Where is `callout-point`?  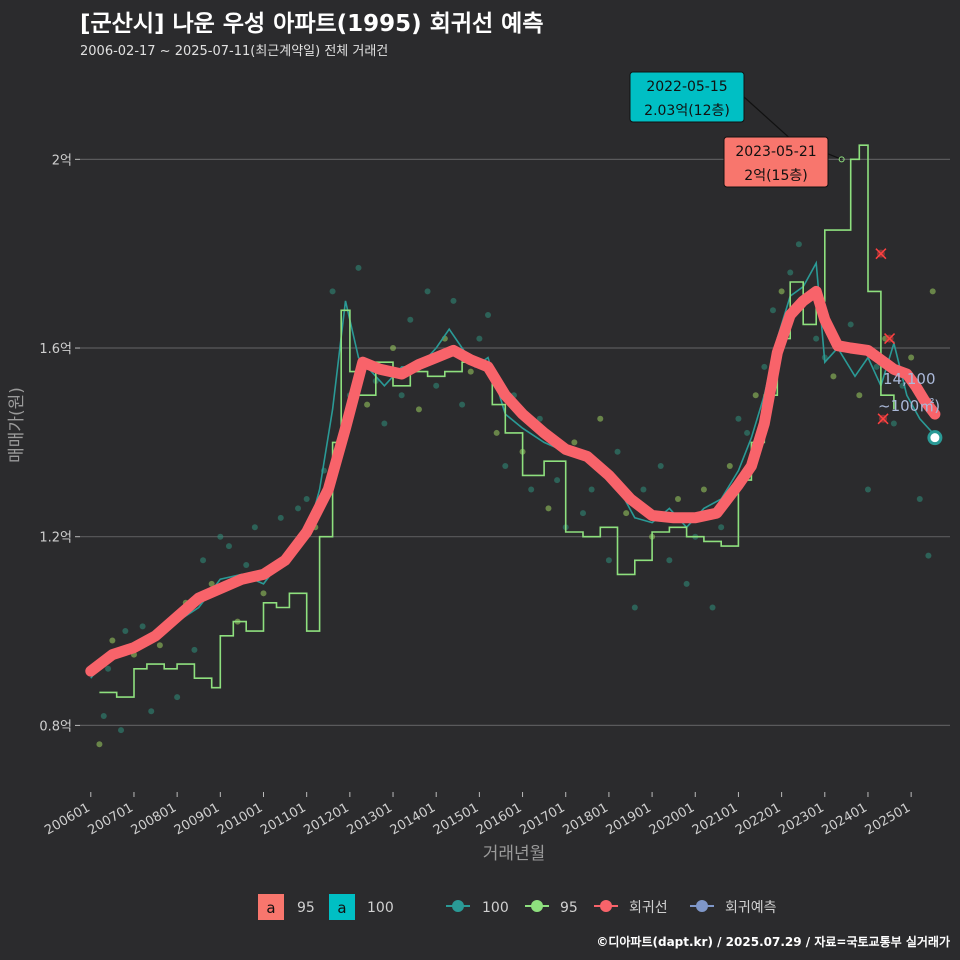 callout-point is located at coordinates (841, 159).